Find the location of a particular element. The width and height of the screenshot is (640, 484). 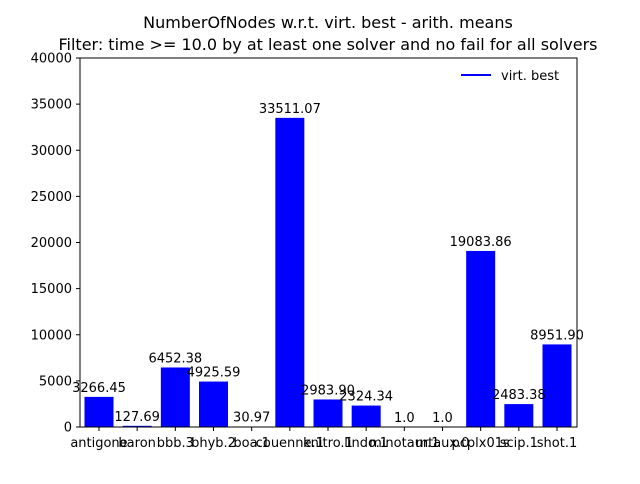

legend: virt. best is located at coordinates (510, 76).